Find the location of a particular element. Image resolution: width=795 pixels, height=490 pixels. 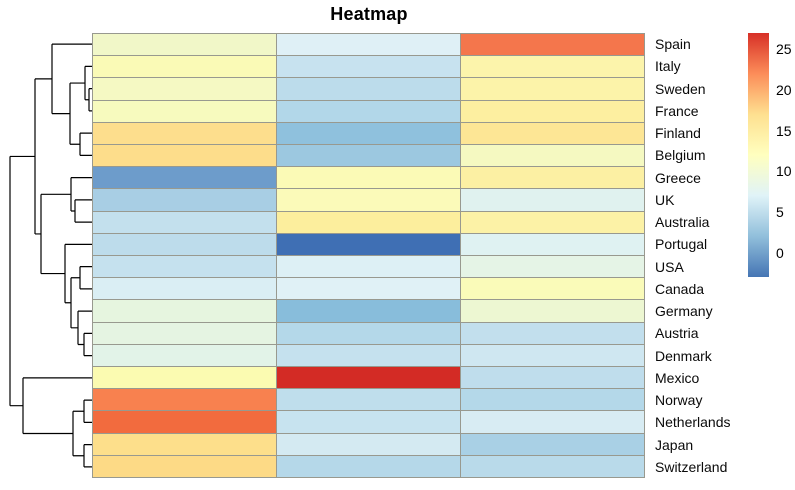

legend-tick-label: 5 is located at coordinates (780, 211).